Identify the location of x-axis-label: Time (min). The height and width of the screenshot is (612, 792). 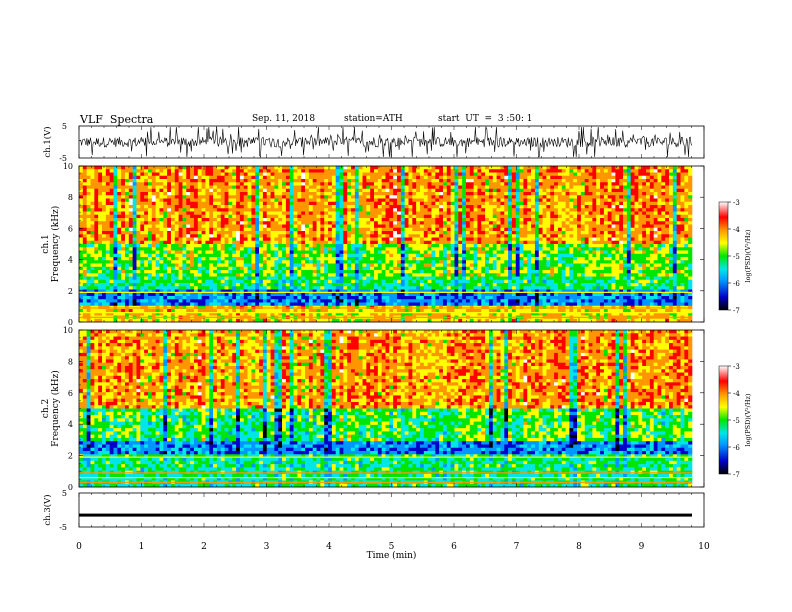
(392, 555).